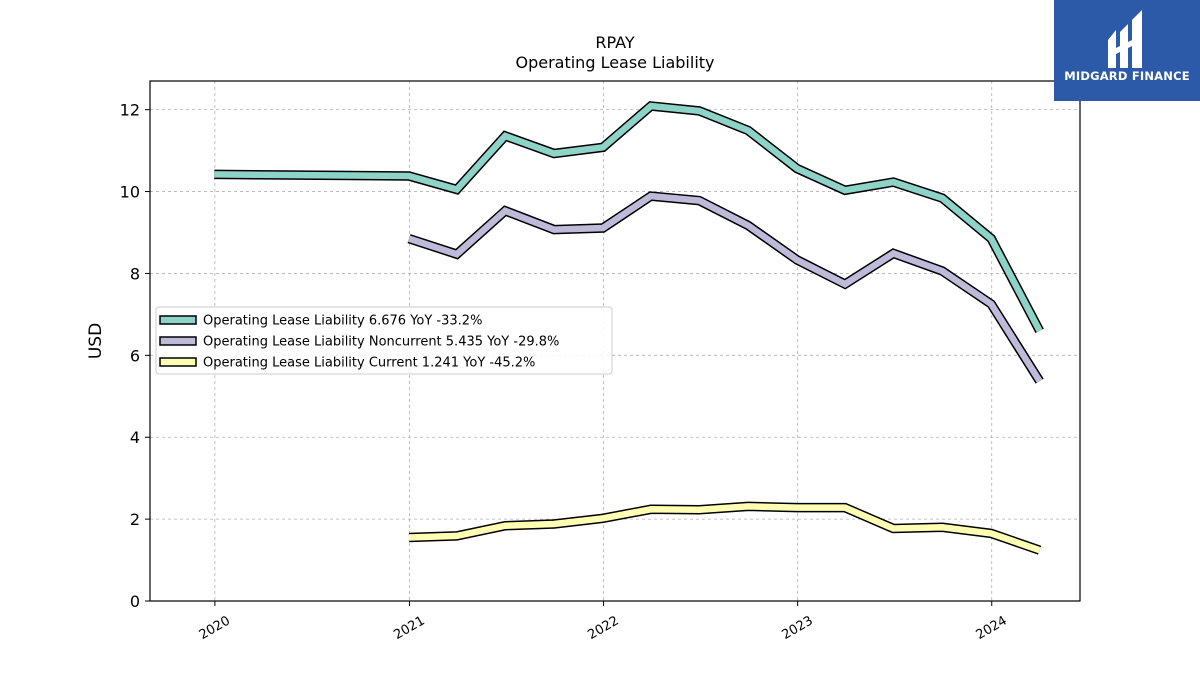 The width and height of the screenshot is (1200, 675). What do you see at coordinates (614, 42) in the screenshot?
I see `chart-title: RPAY` at bounding box center [614, 42].